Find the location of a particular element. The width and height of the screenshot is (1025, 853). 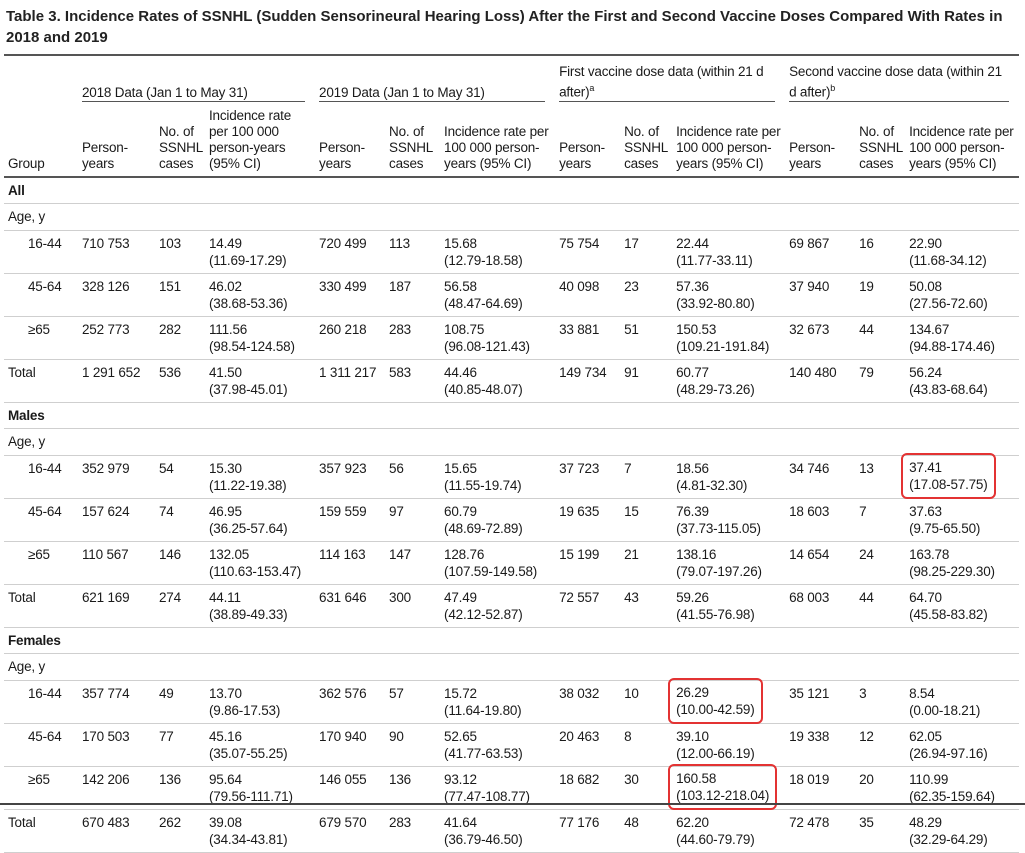

incidence-rate-cell: 15.65 (11.55-19.74) is located at coordinates (498, 477).